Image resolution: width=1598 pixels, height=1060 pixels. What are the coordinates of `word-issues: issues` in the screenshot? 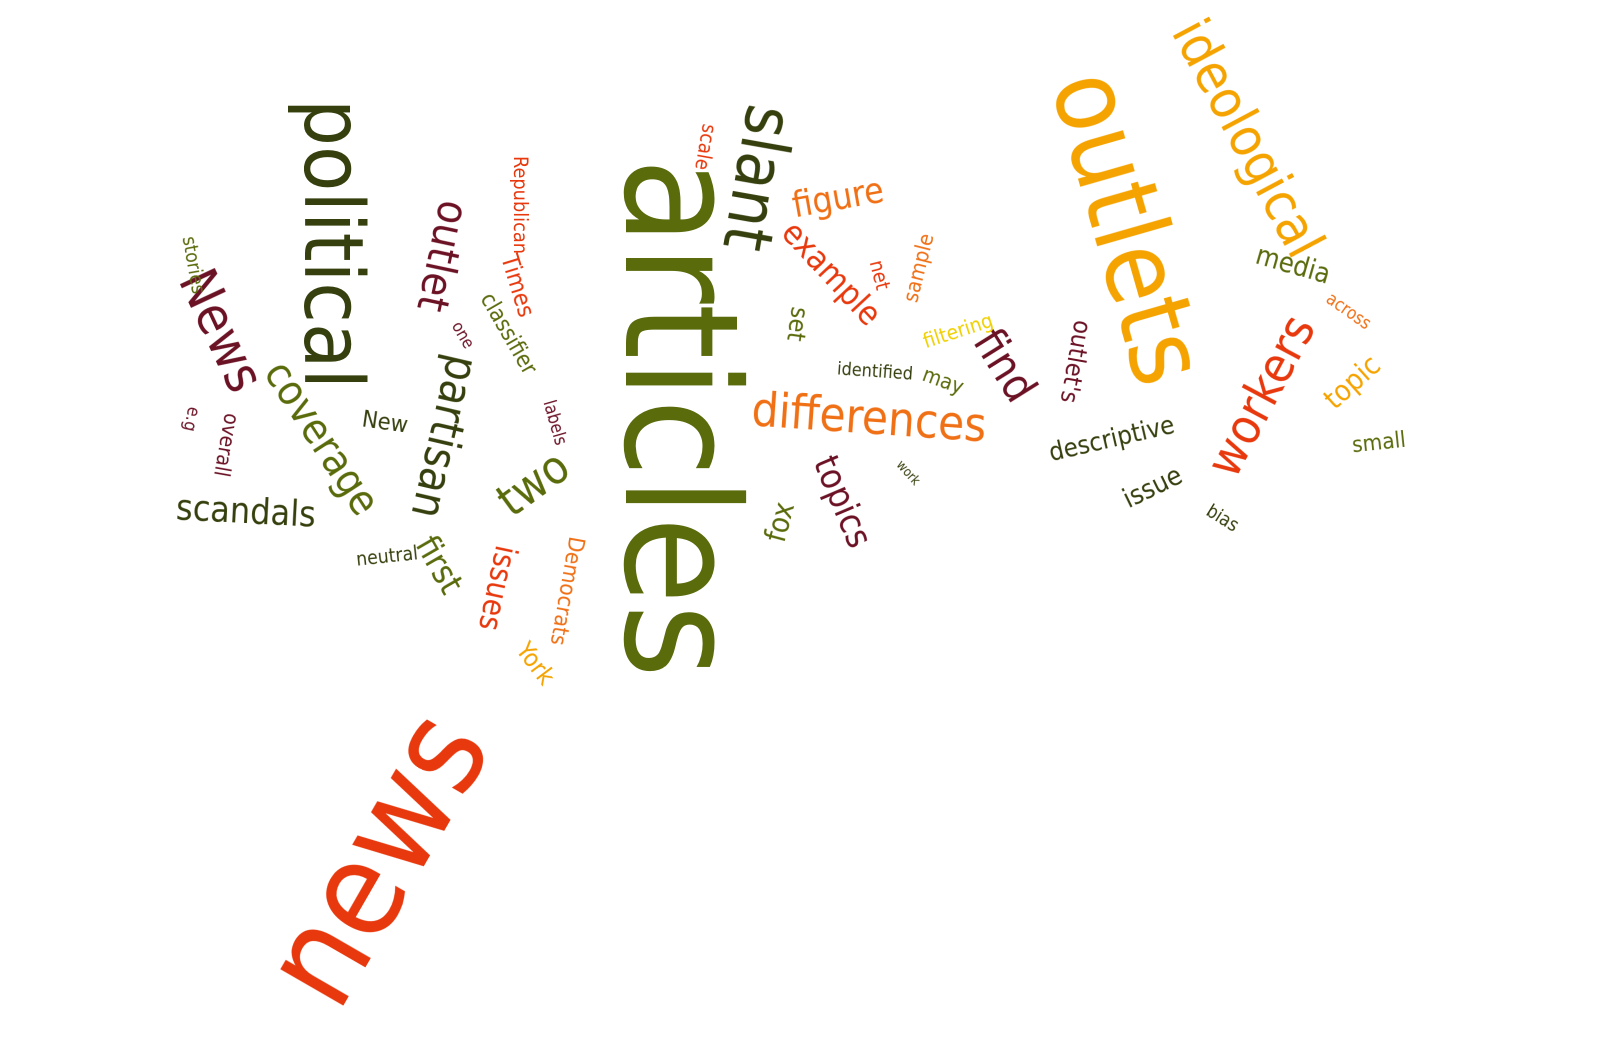 It's located at (497, 588).